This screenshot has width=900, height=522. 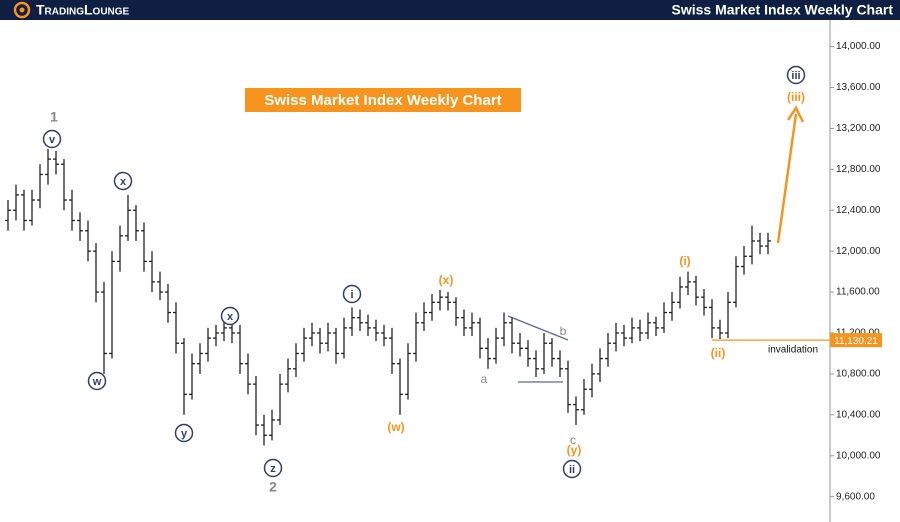 I want to click on wave-label: w, so click(x=97, y=382).